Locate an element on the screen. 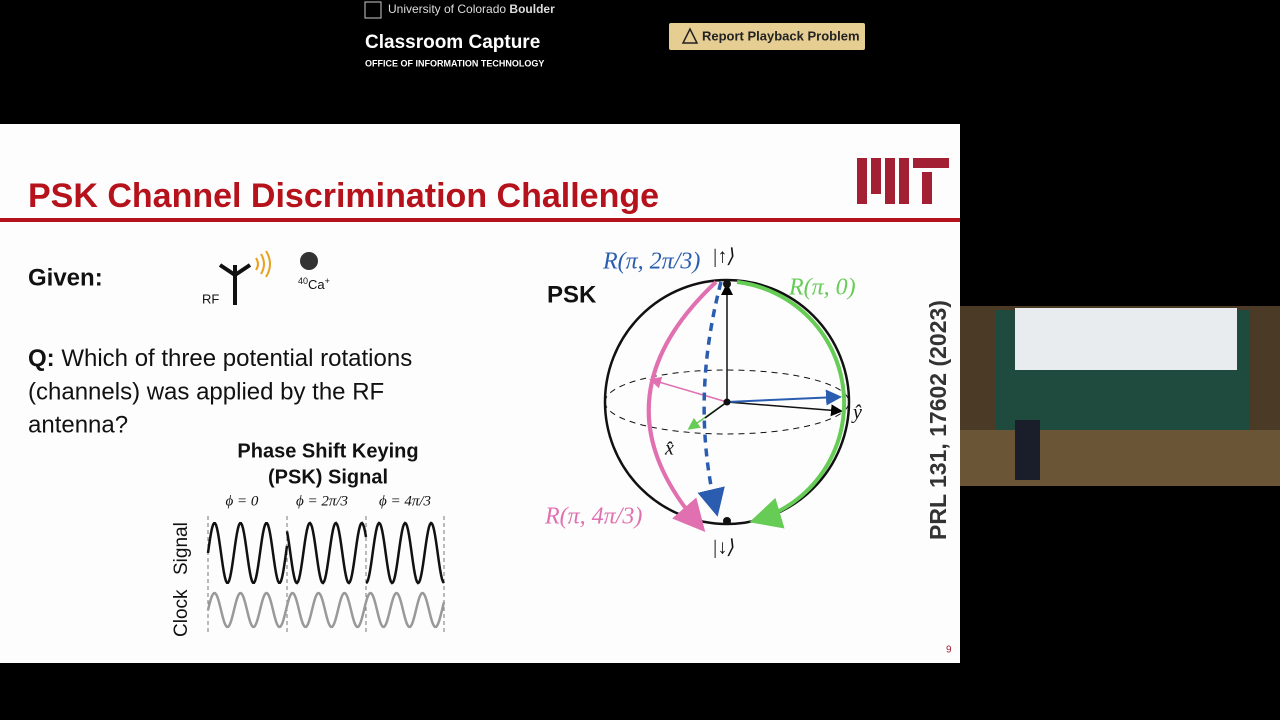  reference: PRL 131, 17602 (2023) is located at coordinates (938, 420).